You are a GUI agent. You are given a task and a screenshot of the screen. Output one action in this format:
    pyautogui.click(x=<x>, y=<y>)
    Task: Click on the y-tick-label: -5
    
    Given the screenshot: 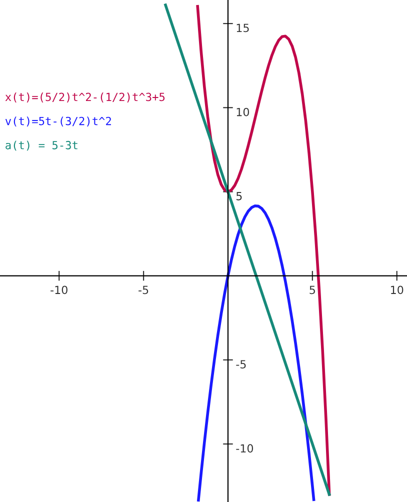 What is the action you would take?
    pyautogui.click(x=241, y=364)
    